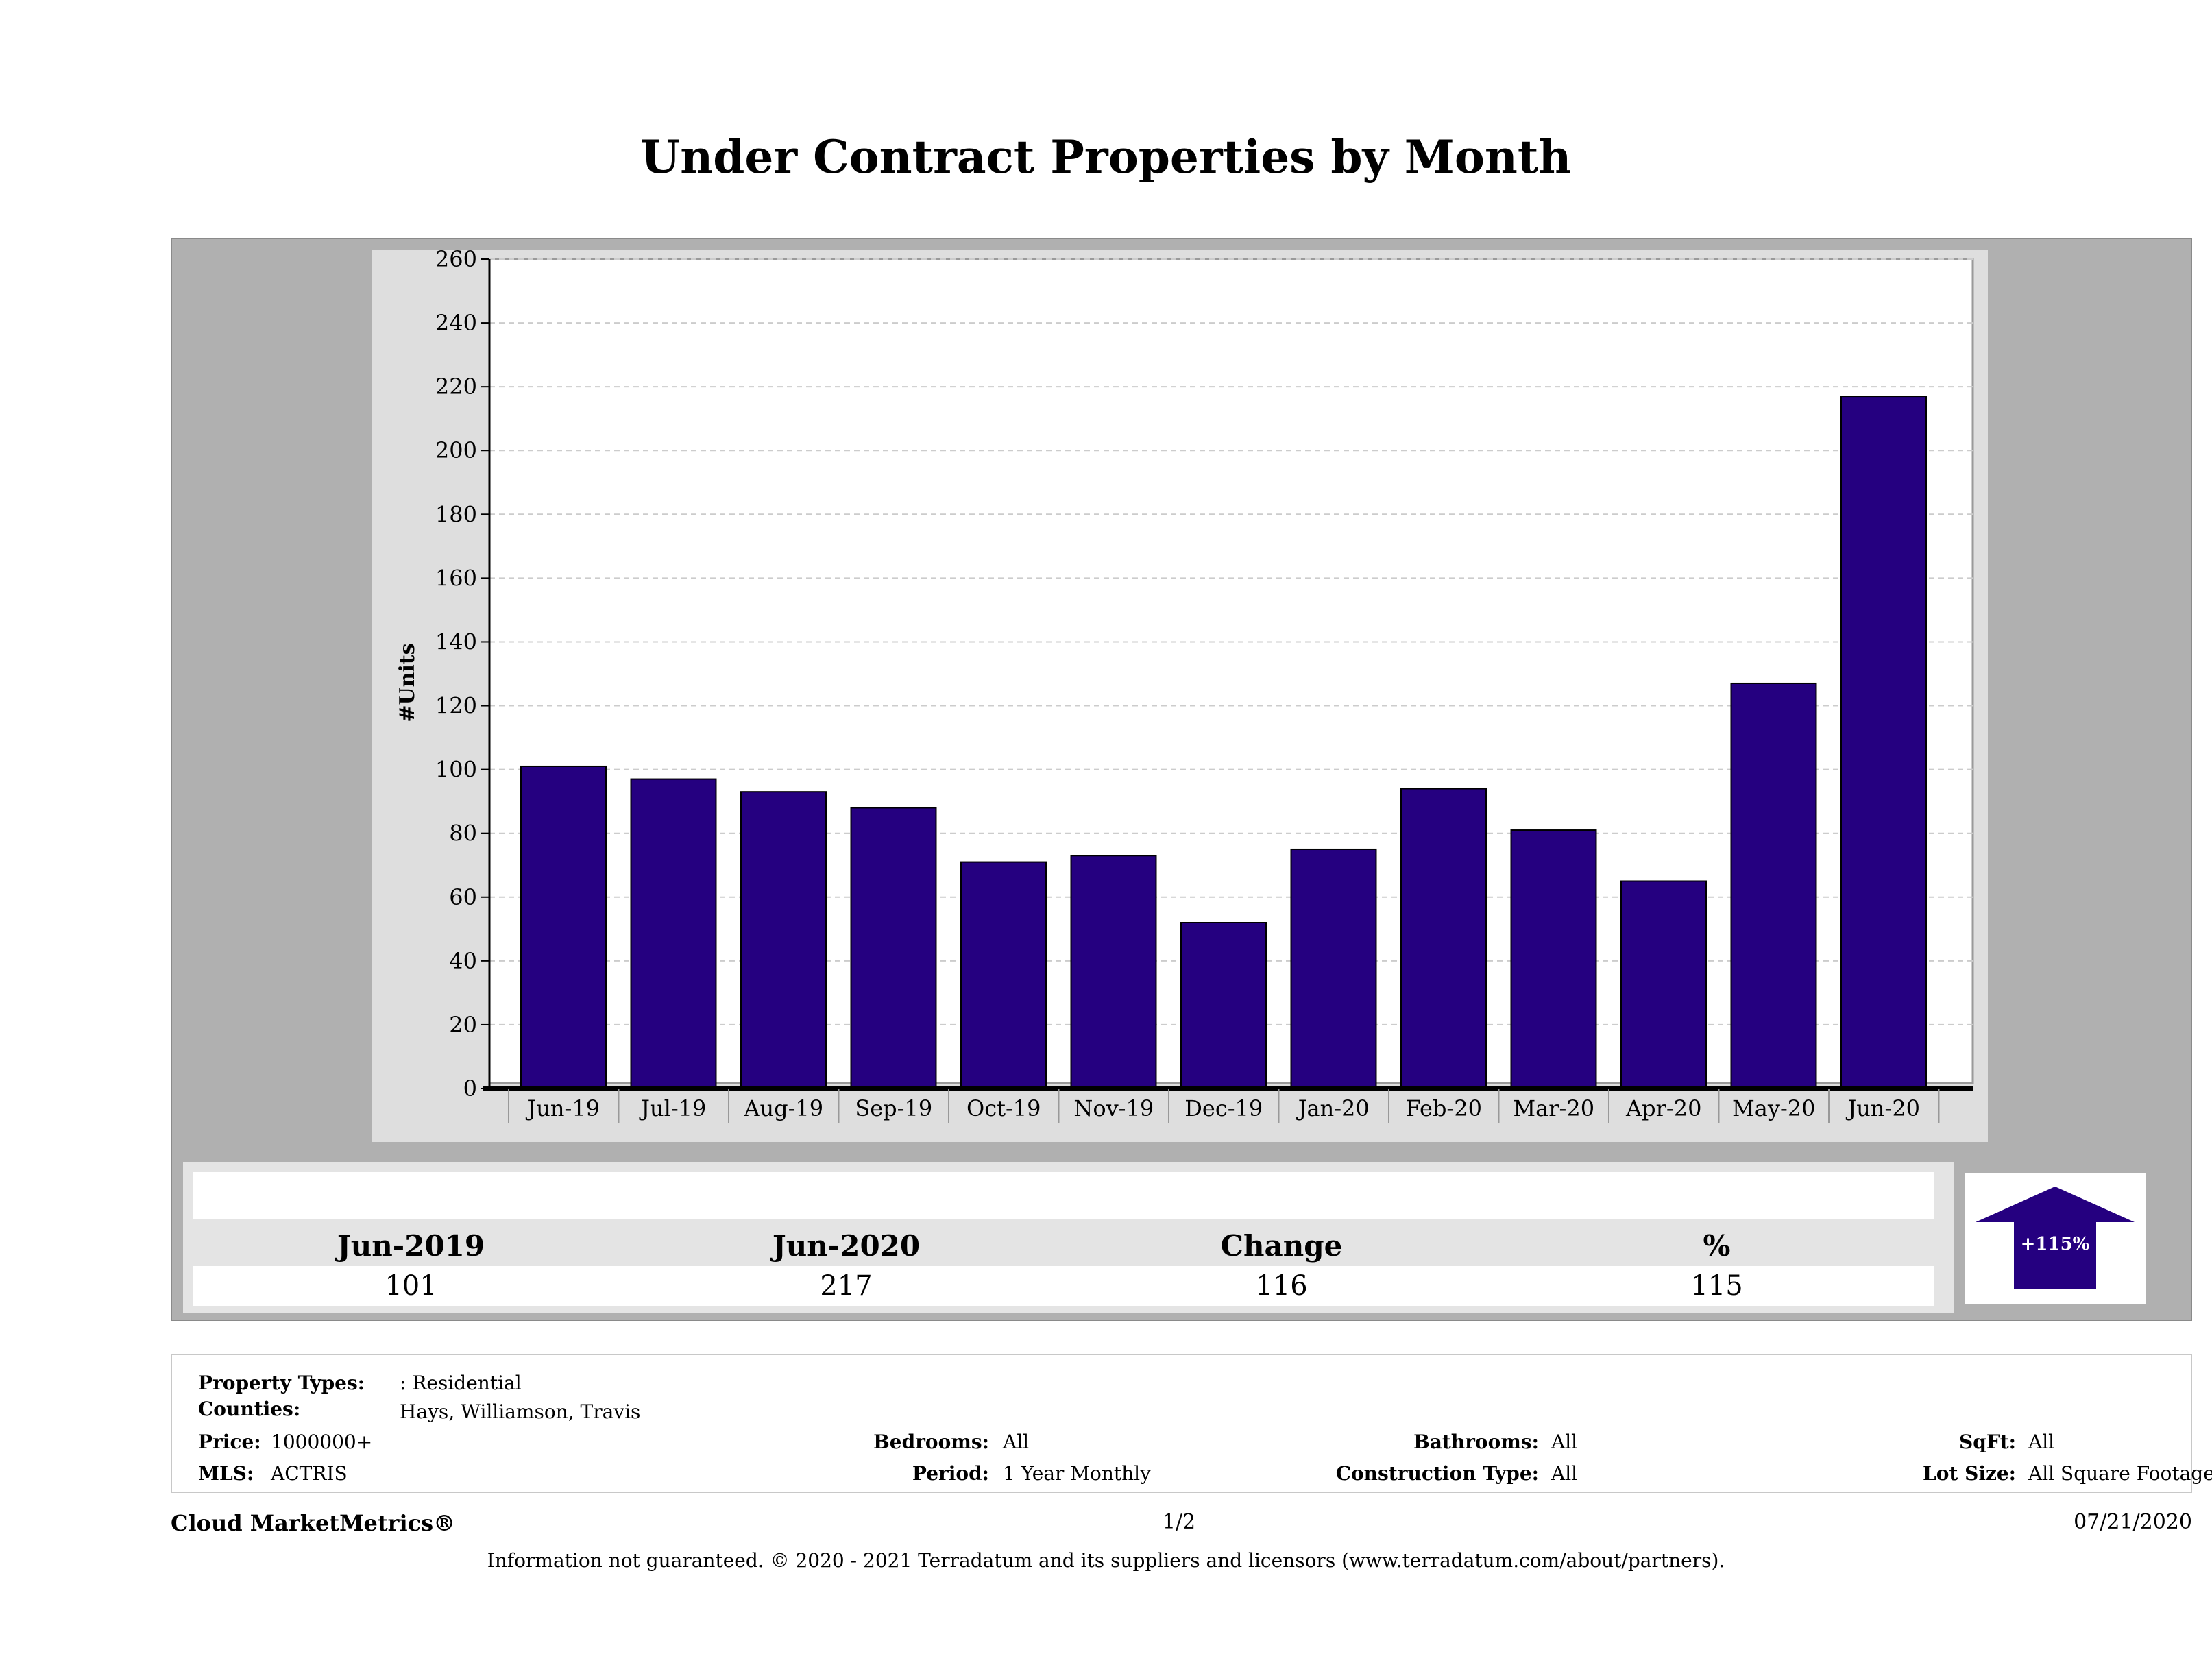 The width and height of the screenshot is (2212, 1678). I want to click on property-types-label: Property Types:, so click(281, 1383).